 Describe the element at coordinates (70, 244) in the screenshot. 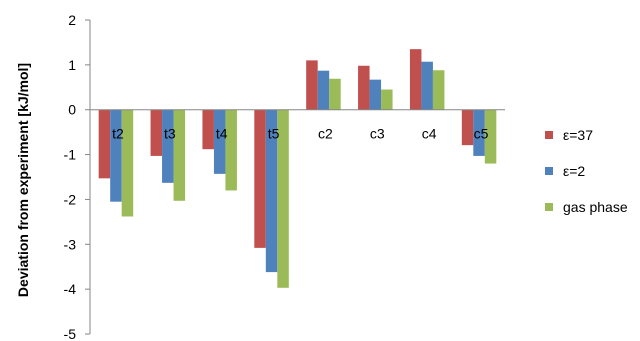

I see `y-tick-label: -3` at that location.